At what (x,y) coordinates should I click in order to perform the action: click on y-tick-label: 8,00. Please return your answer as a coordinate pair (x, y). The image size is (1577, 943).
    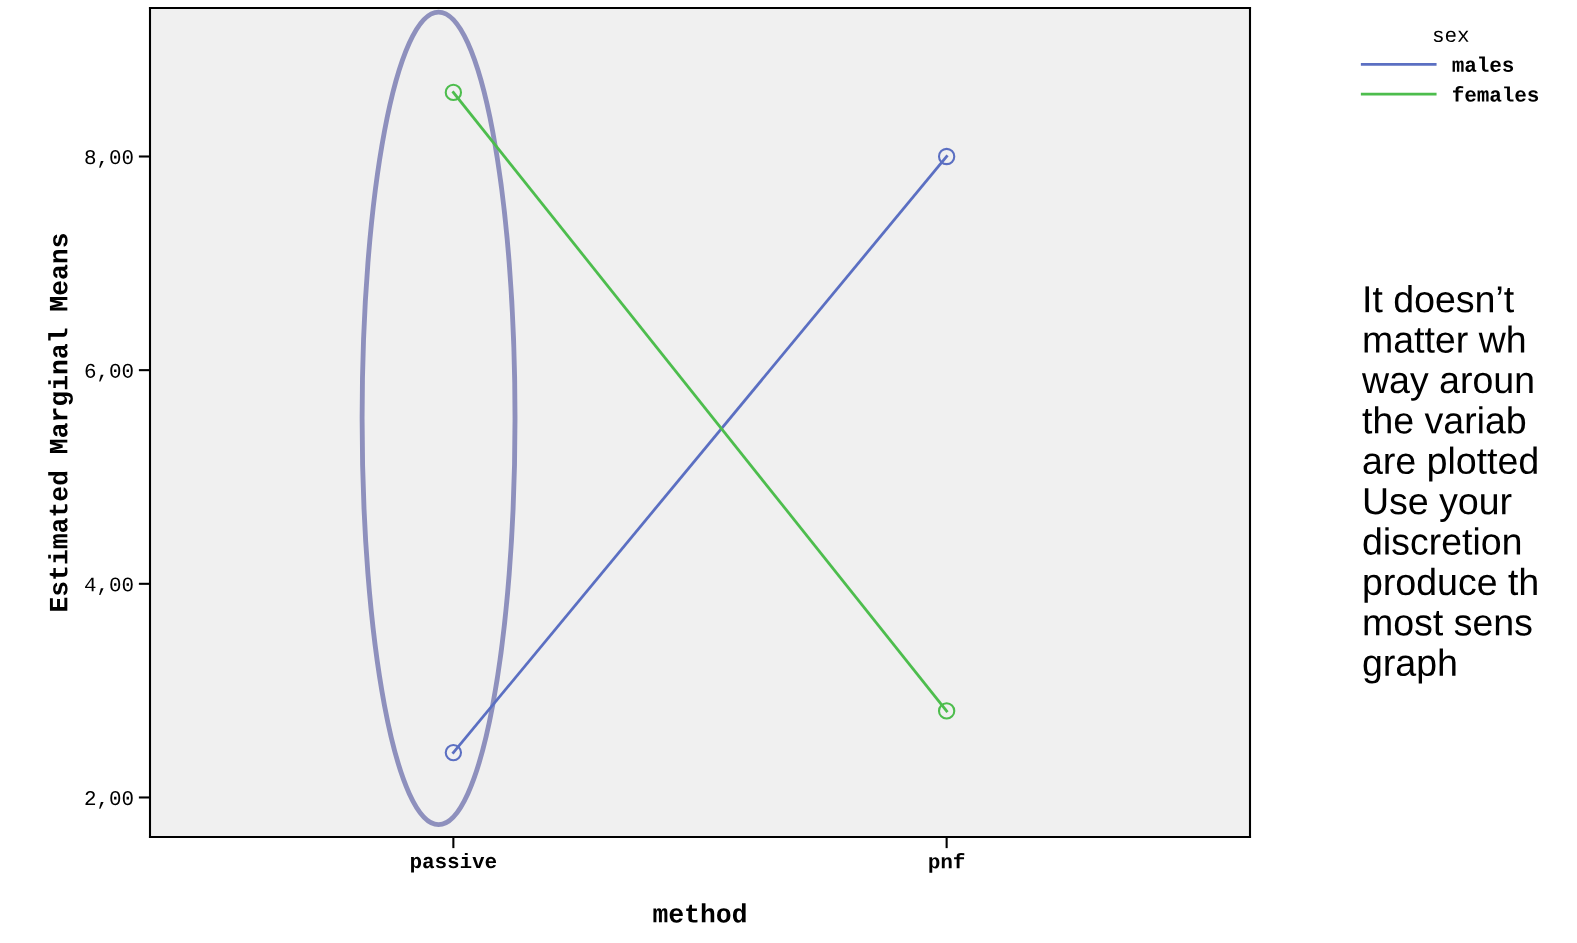
    Looking at the image, I should click on (109, 159).